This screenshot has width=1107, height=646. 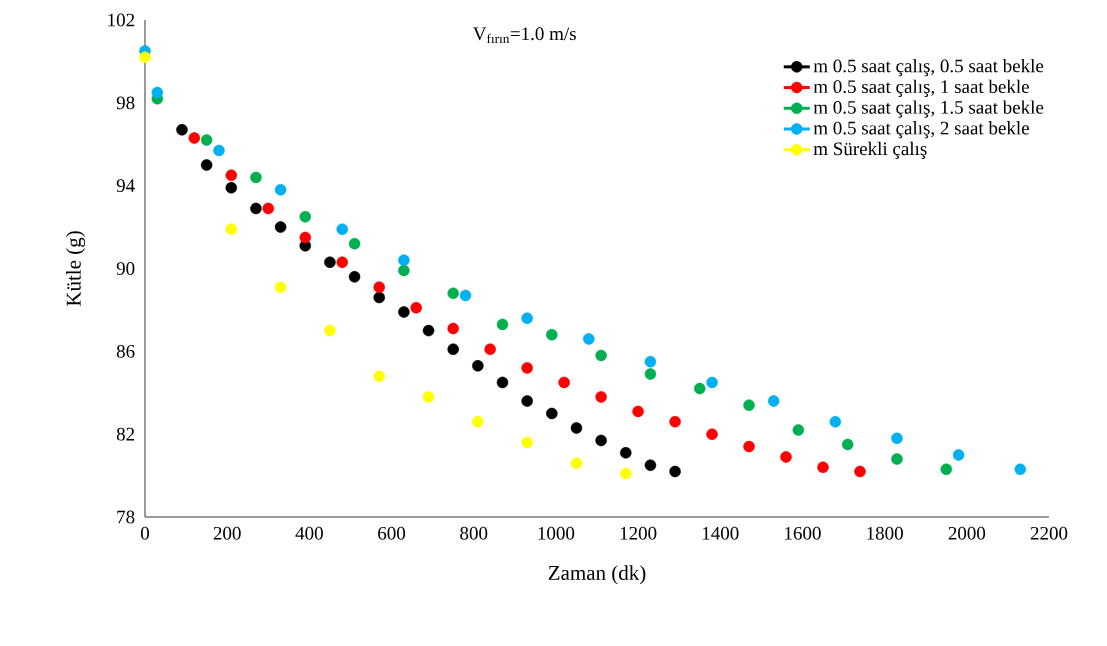 I want to click on y-tick-label: 102, so click(x=121, y=20).